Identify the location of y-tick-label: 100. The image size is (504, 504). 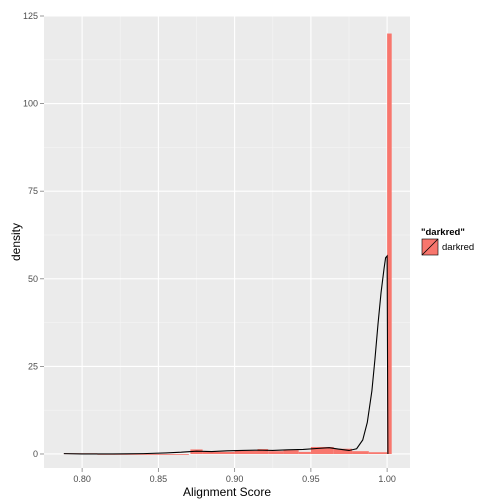
(30, 104).